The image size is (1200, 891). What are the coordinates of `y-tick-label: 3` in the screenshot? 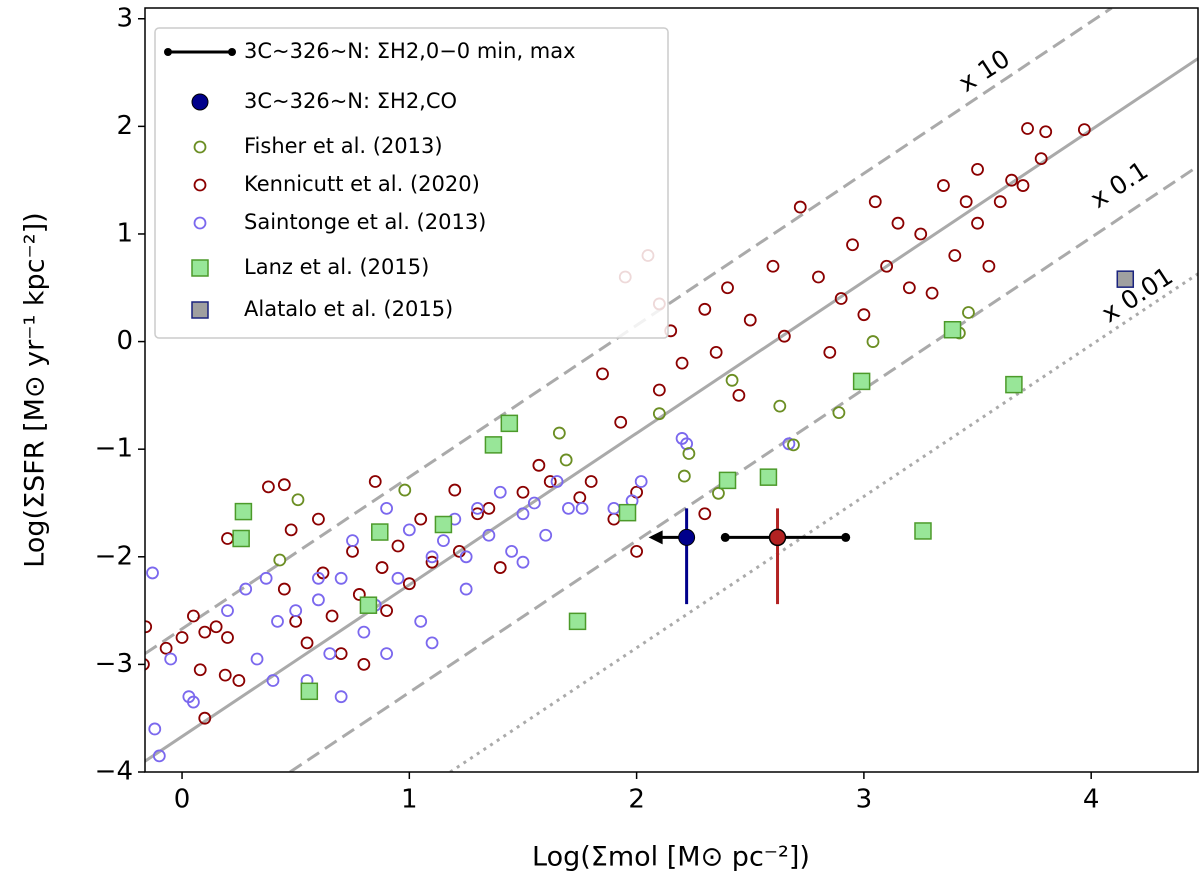 It's located at (124, 18).